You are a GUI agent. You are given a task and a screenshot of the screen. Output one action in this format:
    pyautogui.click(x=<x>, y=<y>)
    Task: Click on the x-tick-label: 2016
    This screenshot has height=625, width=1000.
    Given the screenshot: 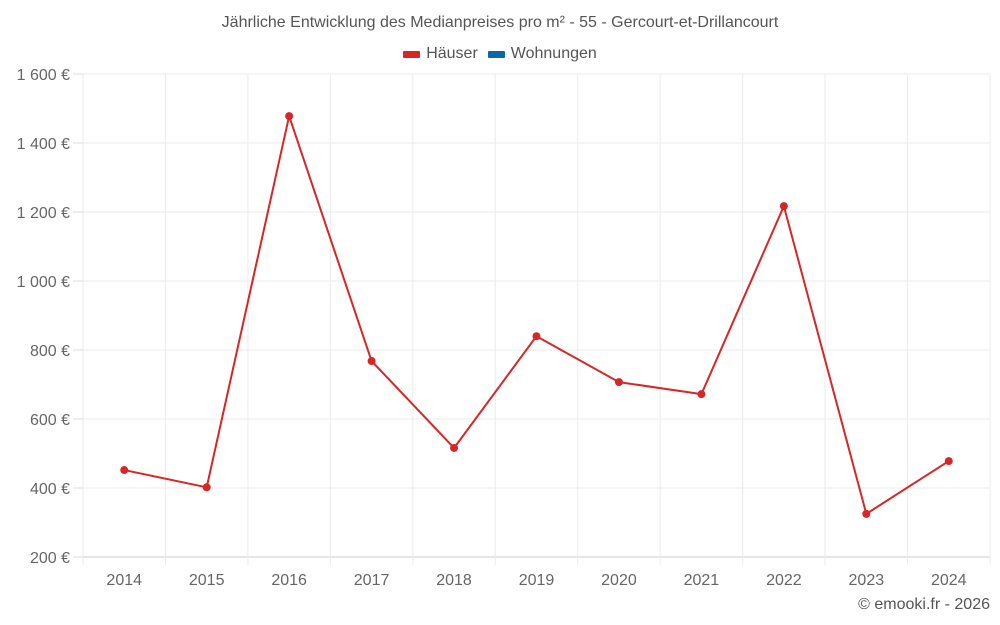 What is the action you would take?
    pyautogui.click(x=289, y=580)
    